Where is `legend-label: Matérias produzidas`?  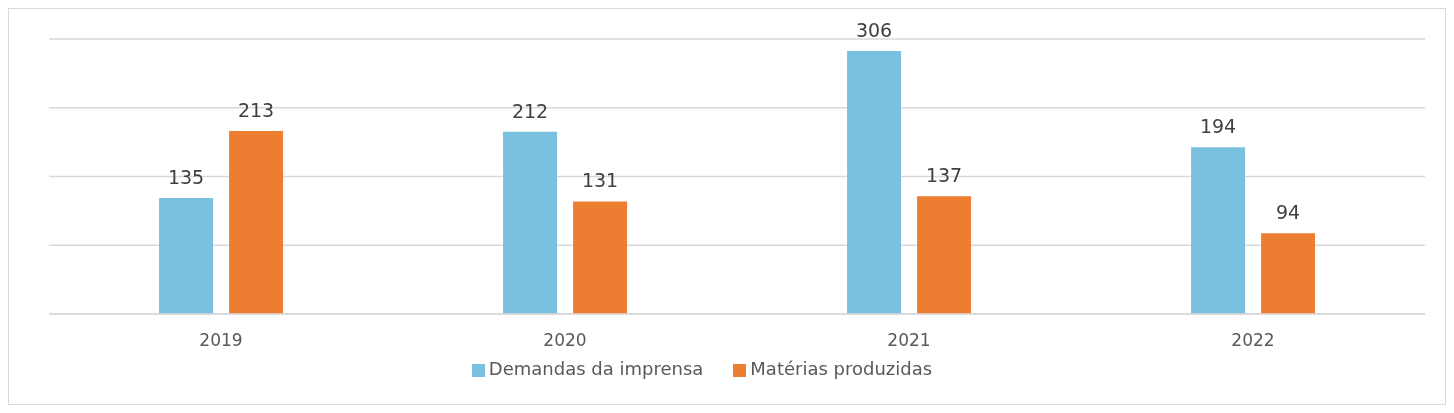
legend-label: Matérias produzidas is located at coordinates (841, 368).